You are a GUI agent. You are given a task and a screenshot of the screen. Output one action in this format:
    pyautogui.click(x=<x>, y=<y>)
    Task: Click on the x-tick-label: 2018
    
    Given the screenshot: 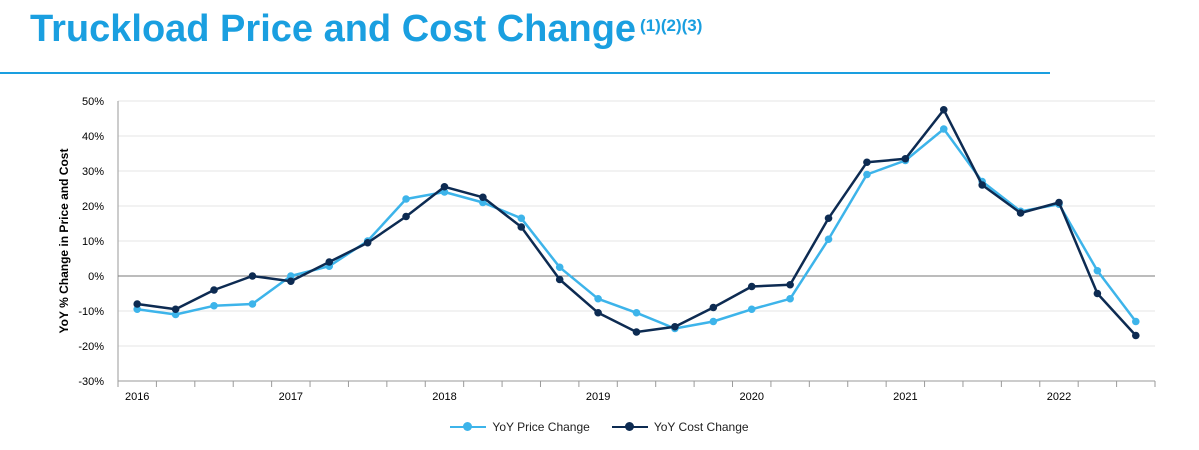 What is the action you would take?
    pyautogui.click(x=444, y=397)
    